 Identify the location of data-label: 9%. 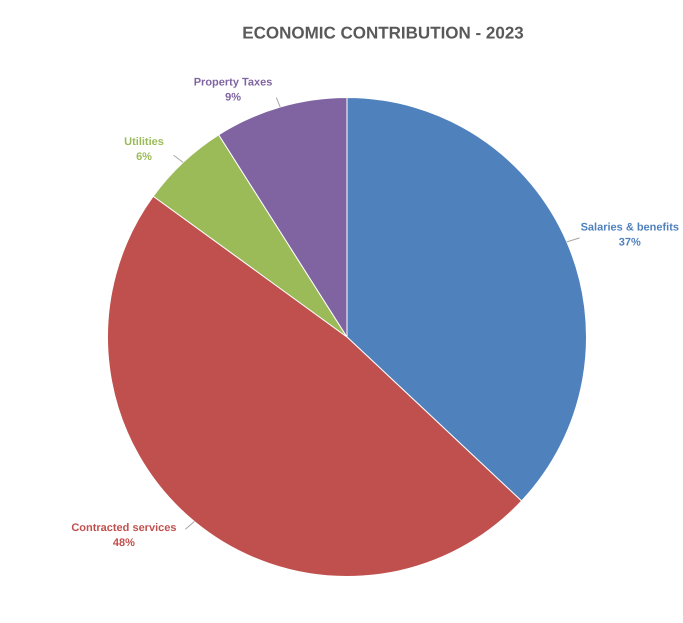
(233, 97).